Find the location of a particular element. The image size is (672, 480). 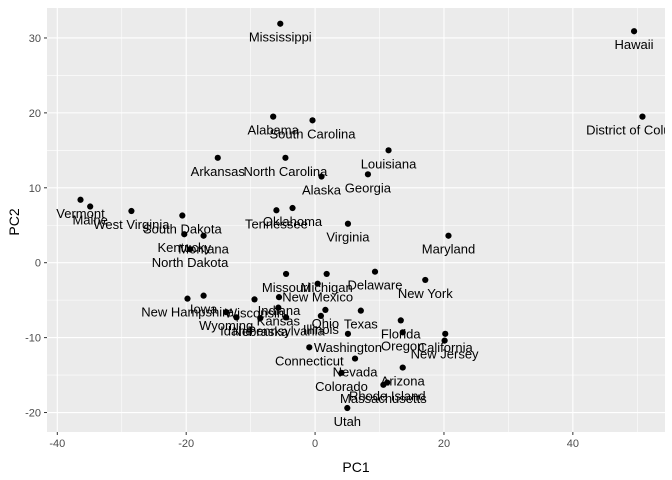

point-label: Michigan is located at coordinates (327, 287).